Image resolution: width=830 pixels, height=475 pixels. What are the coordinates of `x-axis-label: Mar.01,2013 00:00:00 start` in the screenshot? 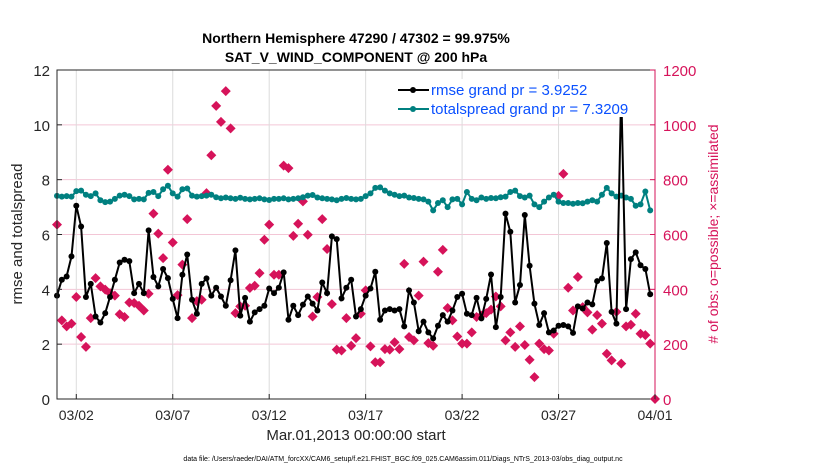 It's located at (356, 435).